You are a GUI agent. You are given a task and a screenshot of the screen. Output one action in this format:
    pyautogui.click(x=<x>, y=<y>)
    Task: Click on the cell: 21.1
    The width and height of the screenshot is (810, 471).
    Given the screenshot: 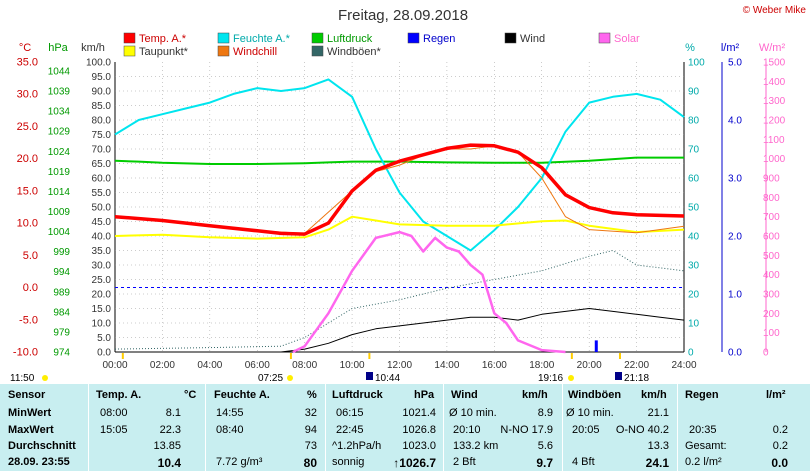 What is the action you would take?
    pyautogui.click(x=658, y=413)
    